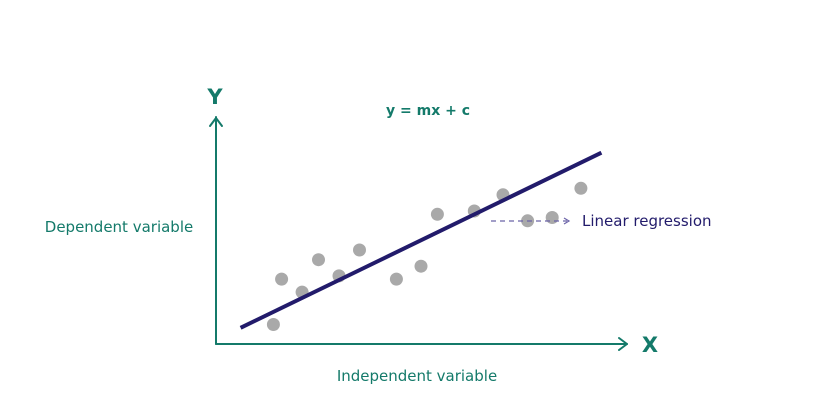  Describe the element at coordinates (216, 122) in the screenshot. I see `y-axis-arrowhead` at that location.